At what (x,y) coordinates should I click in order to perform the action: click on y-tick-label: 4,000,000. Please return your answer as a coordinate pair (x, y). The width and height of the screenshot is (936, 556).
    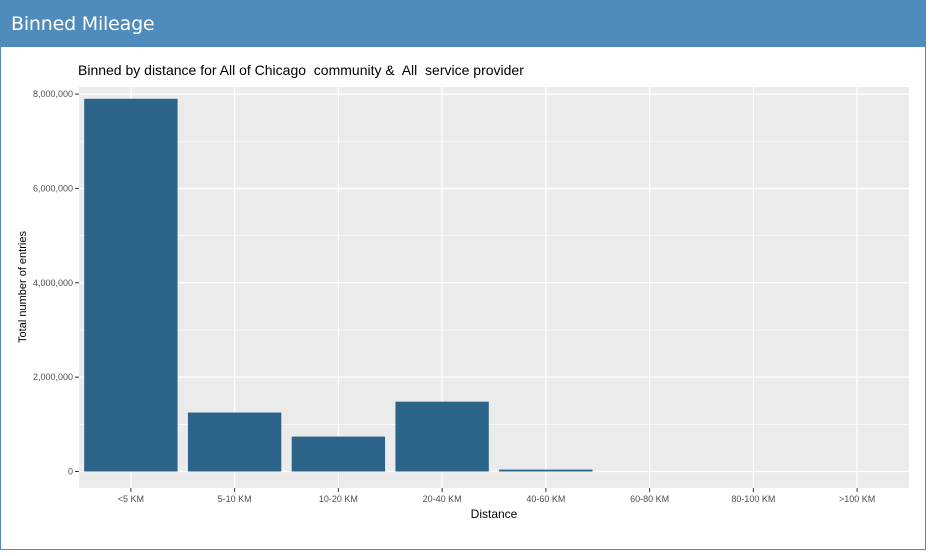
    Looking at the image, I should click on (53, 283).